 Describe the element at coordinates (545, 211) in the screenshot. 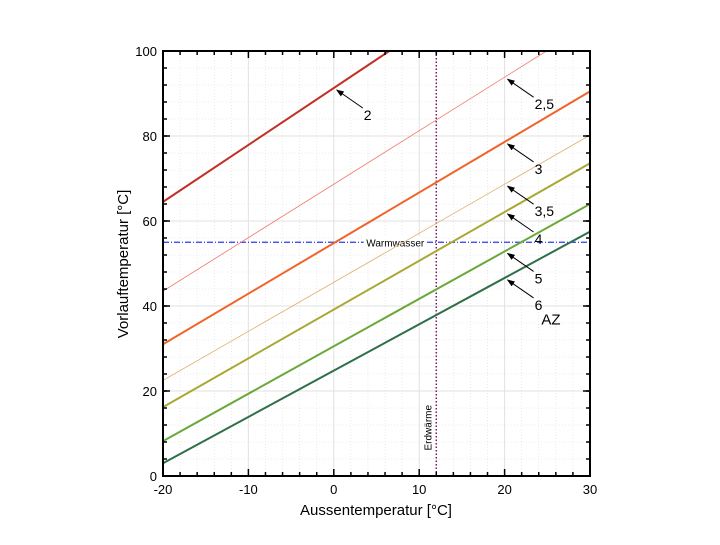

I see `series-label: 3,5` at that location.